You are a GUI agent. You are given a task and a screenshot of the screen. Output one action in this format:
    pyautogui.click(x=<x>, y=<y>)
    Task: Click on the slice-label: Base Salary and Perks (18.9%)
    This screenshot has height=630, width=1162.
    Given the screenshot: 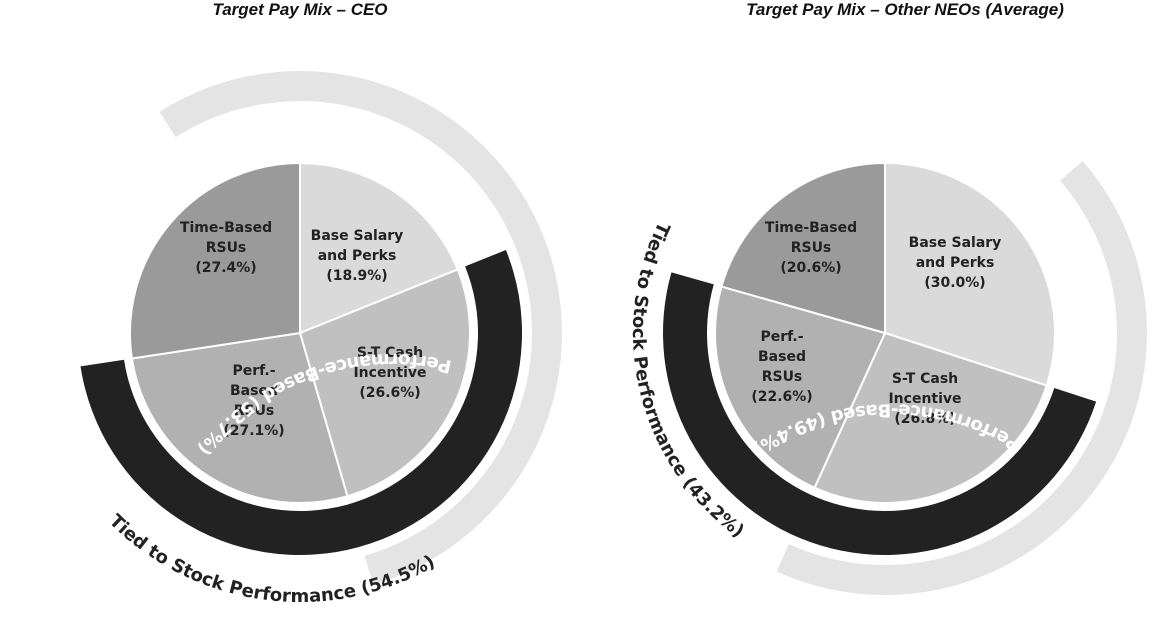 What is the action you would take?
    pyautogui.click(x=357, y=256)
    